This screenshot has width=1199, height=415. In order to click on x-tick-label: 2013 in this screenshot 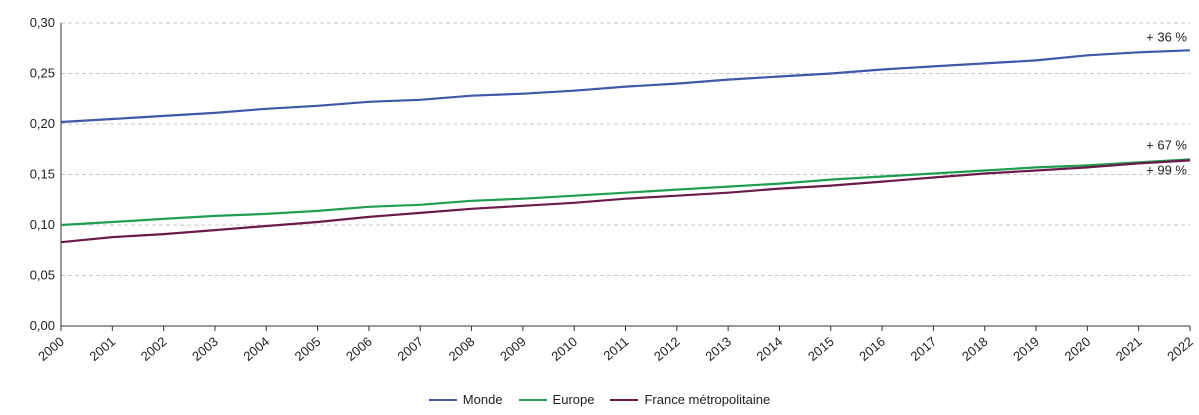, I will do `click(718, 349)`.